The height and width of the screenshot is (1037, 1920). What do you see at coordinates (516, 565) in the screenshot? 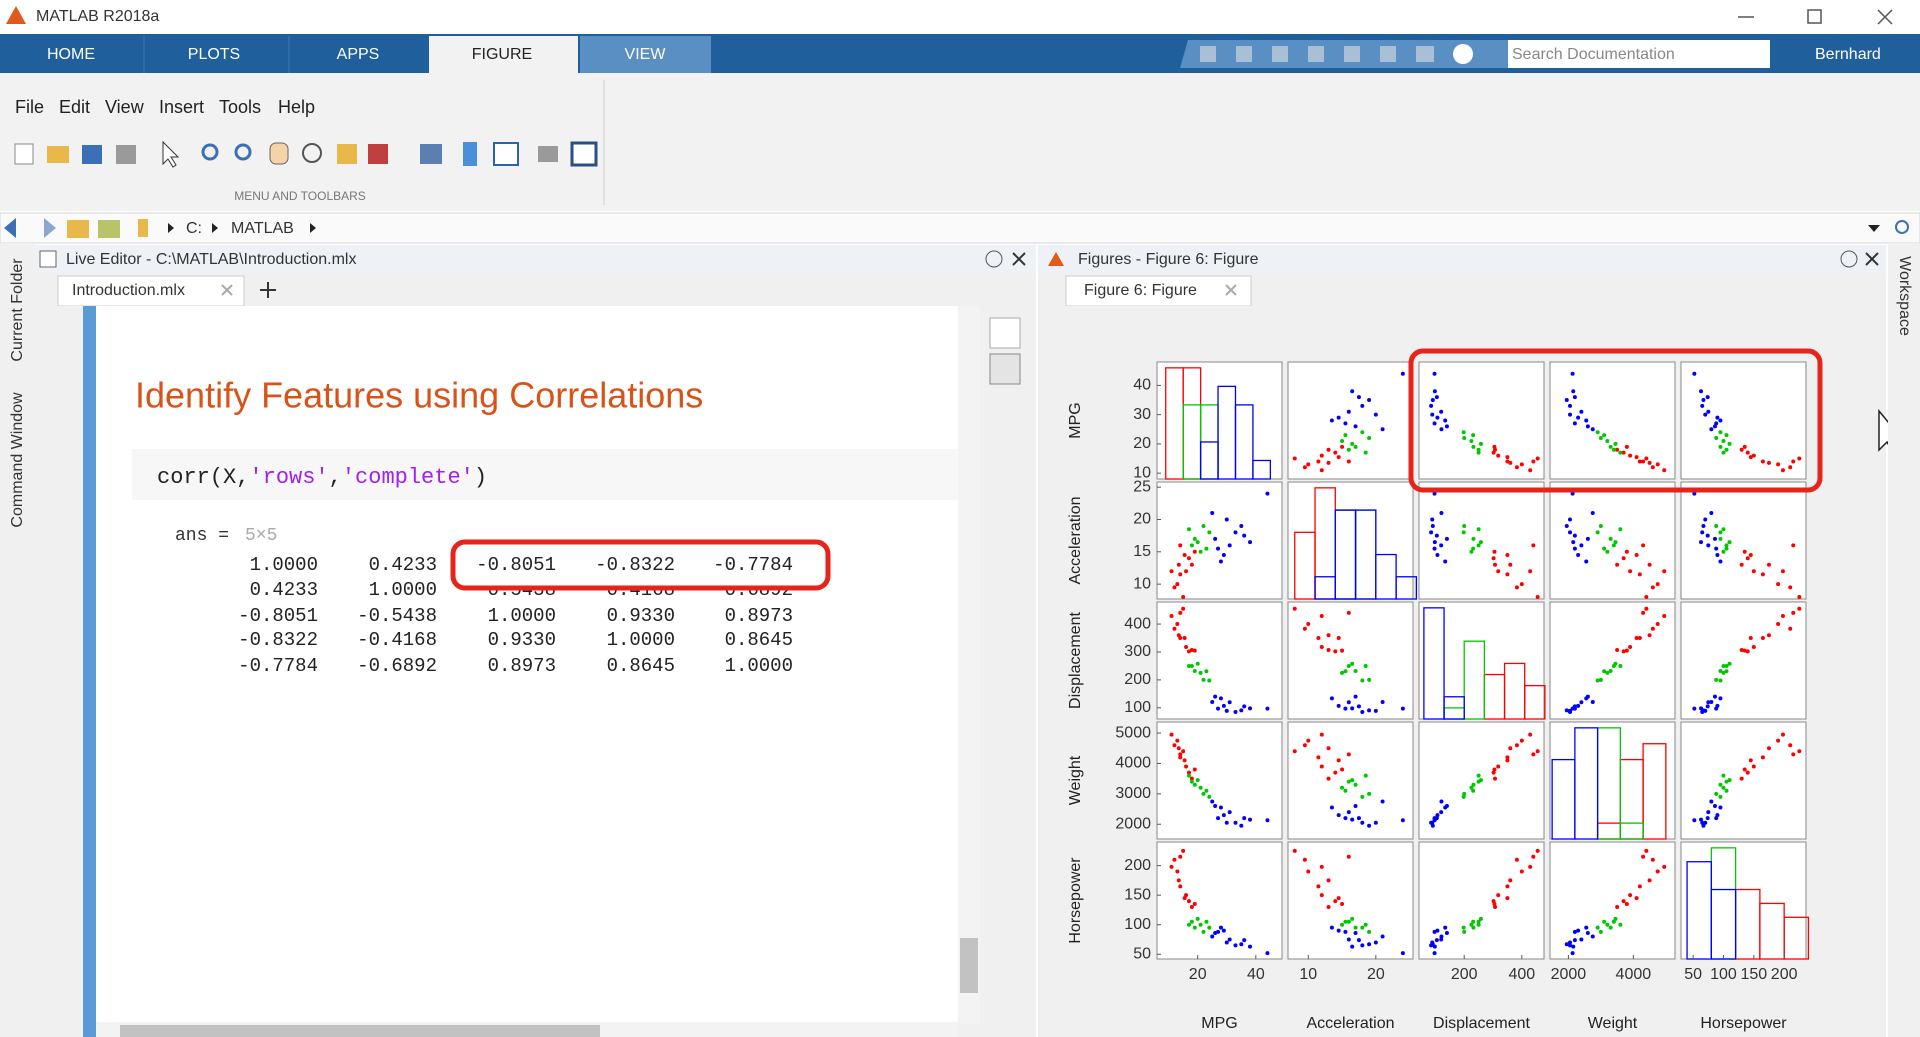
I see `matrix-cell: -0.8051` at bounding box center [516, 565].